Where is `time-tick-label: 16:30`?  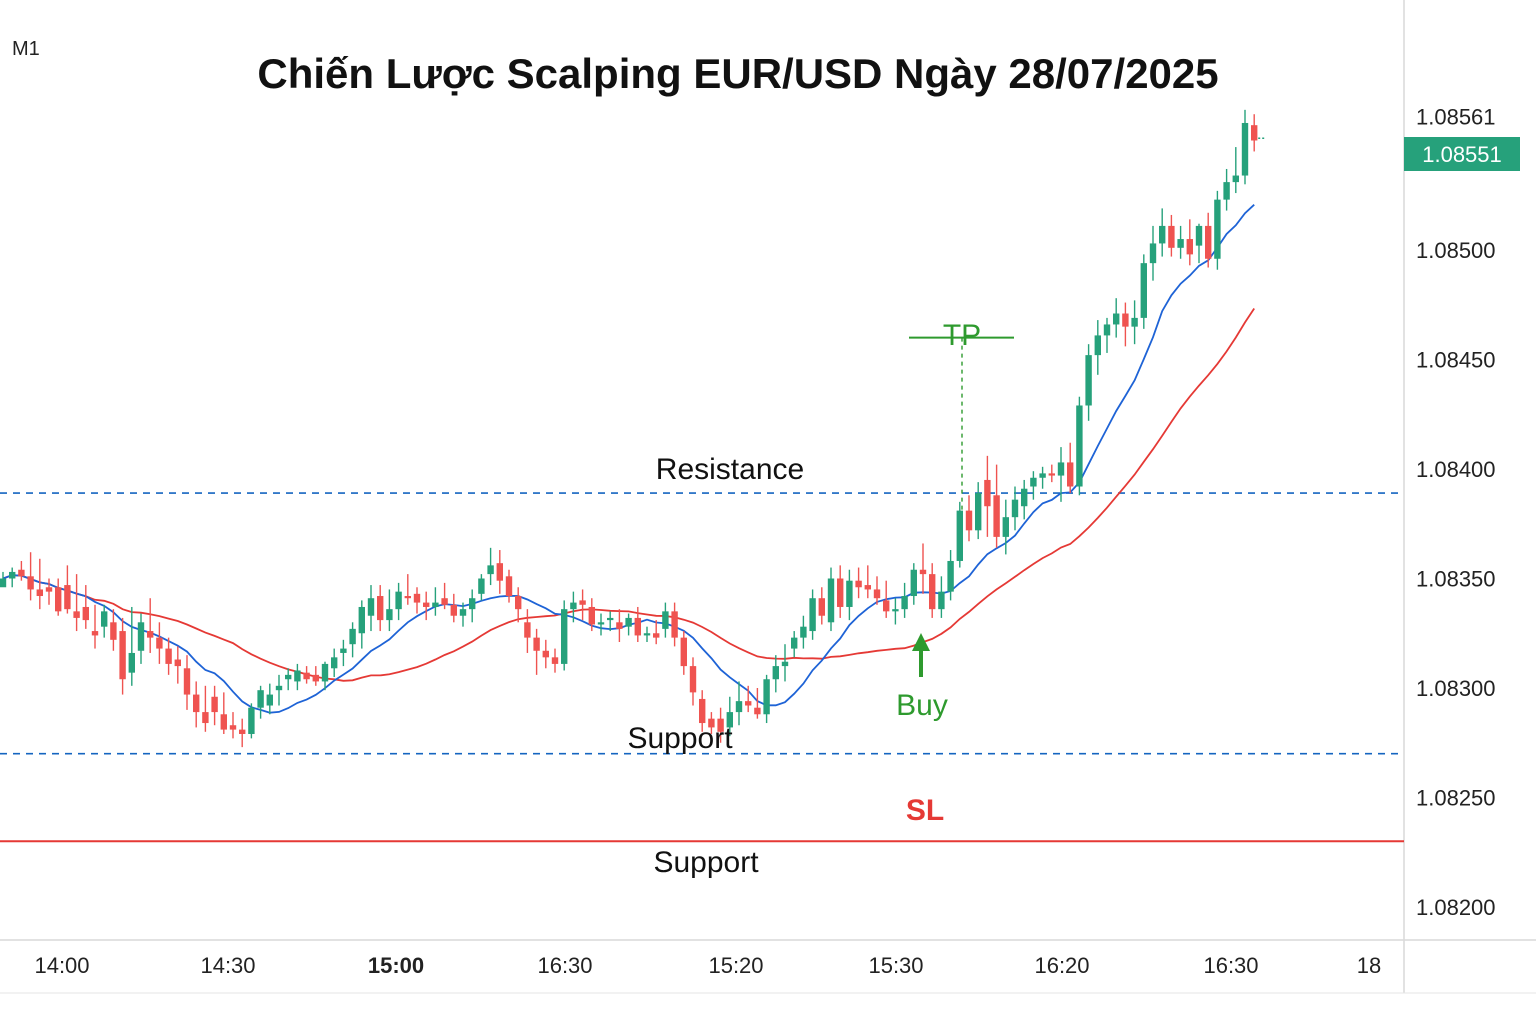 time-tick-label: 16:30 is located at coordinates (1230, 965).